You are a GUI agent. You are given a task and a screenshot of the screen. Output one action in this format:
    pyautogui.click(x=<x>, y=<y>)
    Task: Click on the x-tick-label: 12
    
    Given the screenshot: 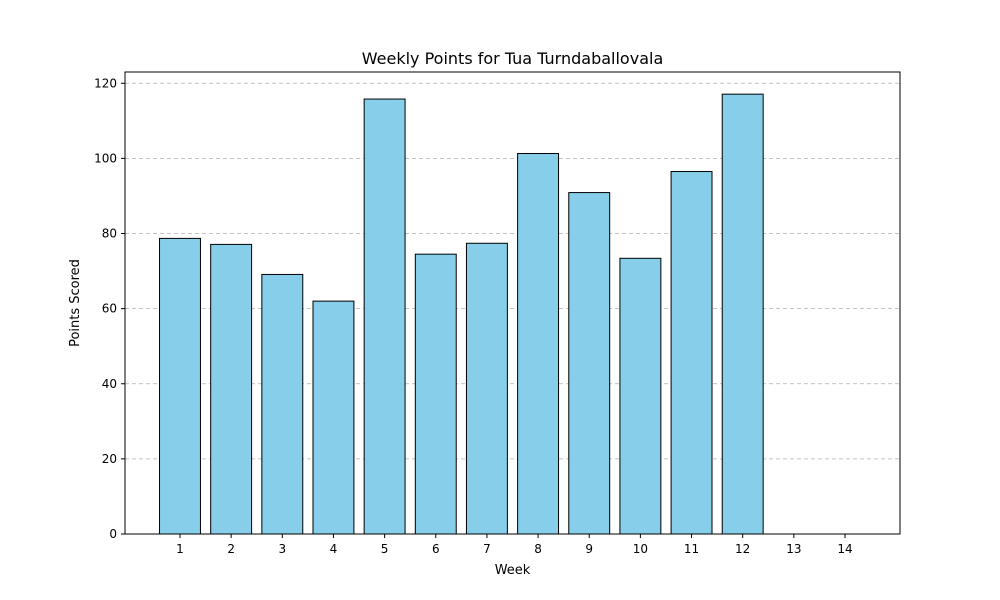 What is the action you would take?
    pyautogui.click(x=742, y=549)
    